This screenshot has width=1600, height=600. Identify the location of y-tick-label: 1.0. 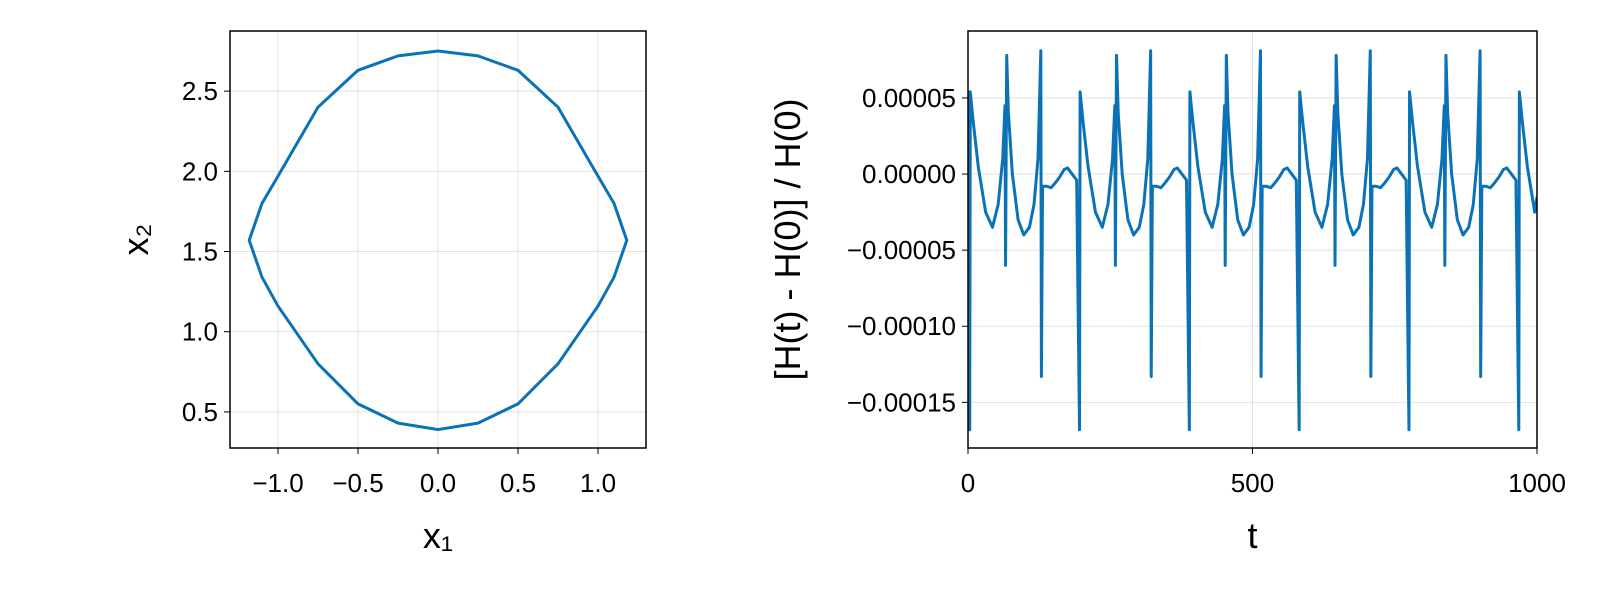
(200, 332).